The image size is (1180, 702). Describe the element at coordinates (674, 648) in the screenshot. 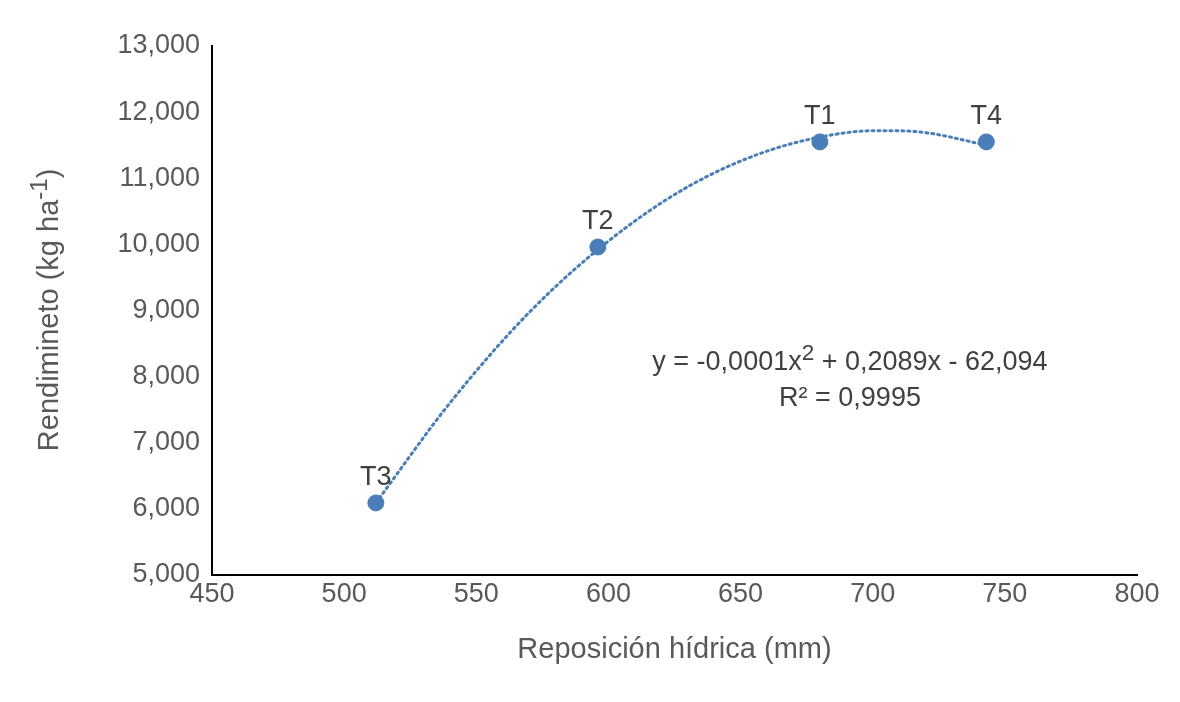

I see `x-axis-title: Reposición hídrica (mm)` at that location.